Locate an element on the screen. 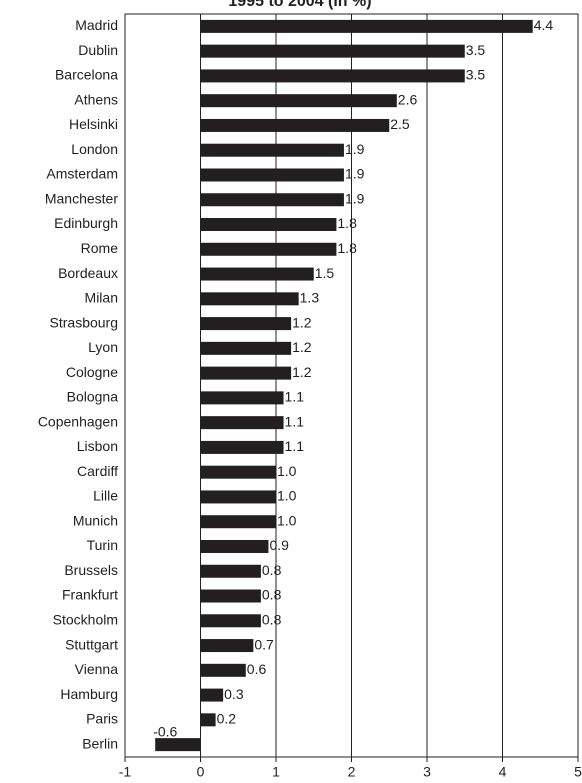 Image resolution: width=582 pixels, height=783 pixels. y-tick-label: Copenhagen is located at coordinates (78, 421).